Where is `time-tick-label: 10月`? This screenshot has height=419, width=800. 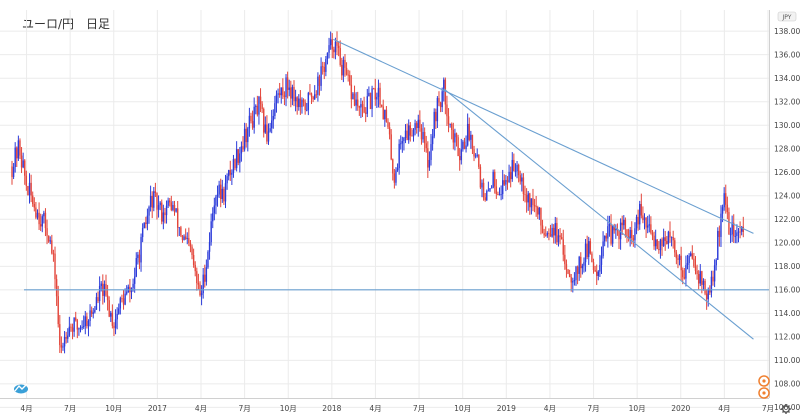
time-tick-label: 10月 is located at coordinates (637, 408).